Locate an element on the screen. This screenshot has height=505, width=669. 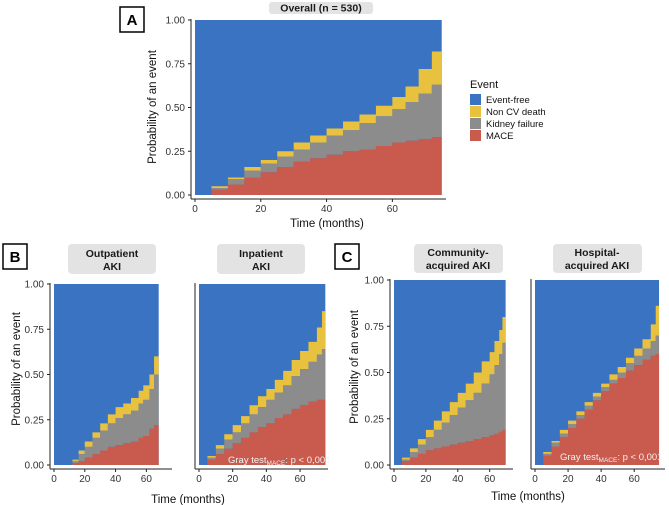
x-tick-label-c2-60: 60 is located at coordinates (635, 479).